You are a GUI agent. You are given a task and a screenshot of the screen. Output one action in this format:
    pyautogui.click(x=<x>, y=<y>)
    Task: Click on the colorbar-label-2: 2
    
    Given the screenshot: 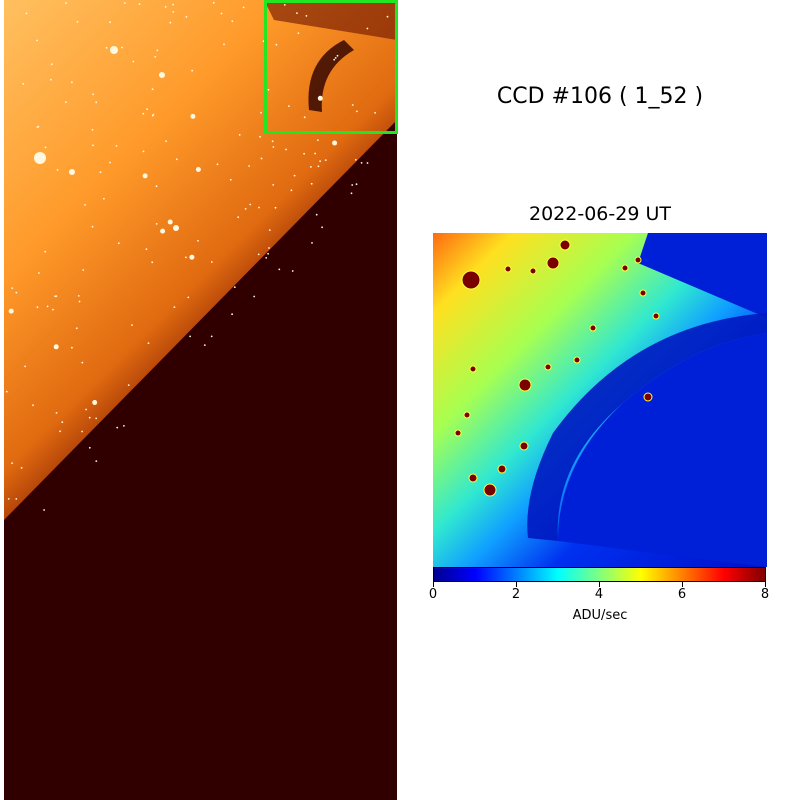 What is the action you would take?
    pyautogui.click(x=516, y=594)
    